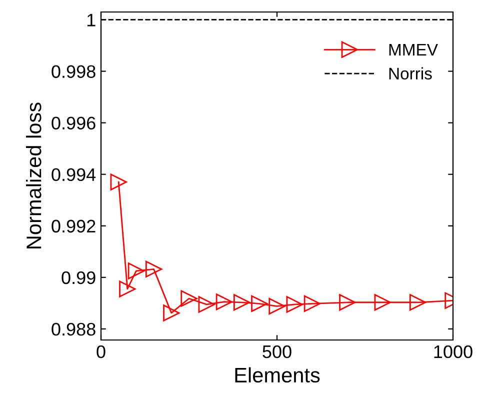  Describe the element at coordinates (74, 329) in the screenshot. I see `y-tick-label: 0.988` at that location.